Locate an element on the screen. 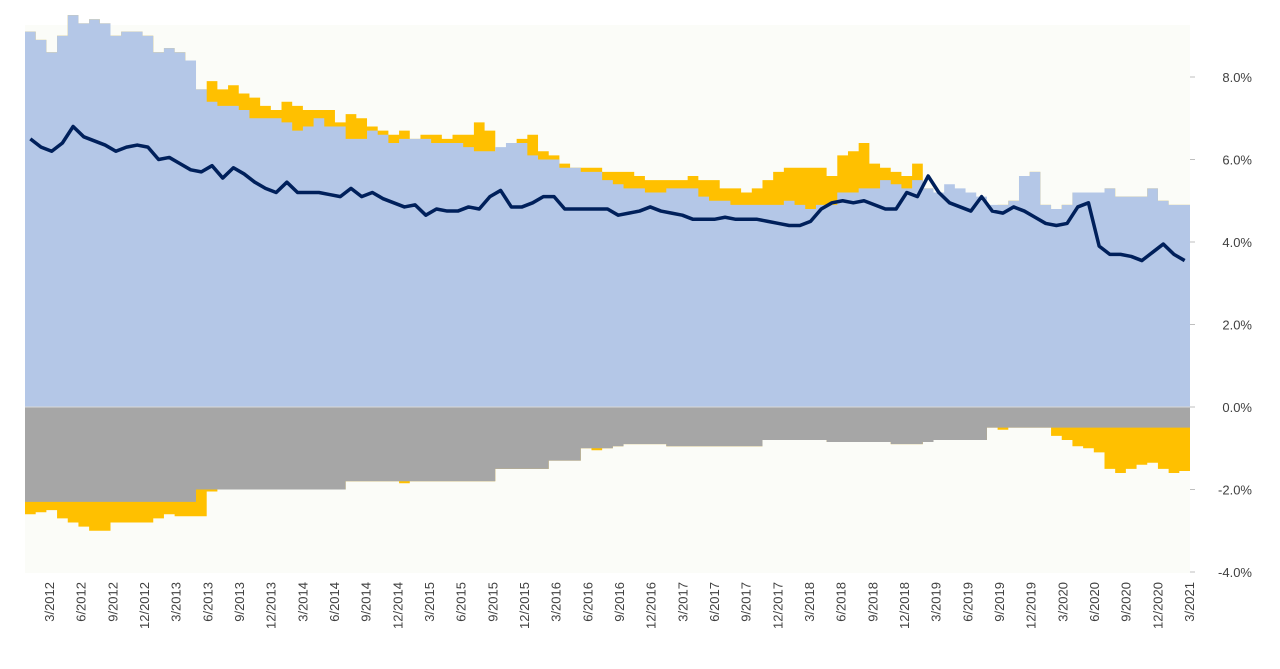 The height and width of the screenshot is (669, 1280). x-tick-label: 3/2020 is located at coordinates (1062, 602).